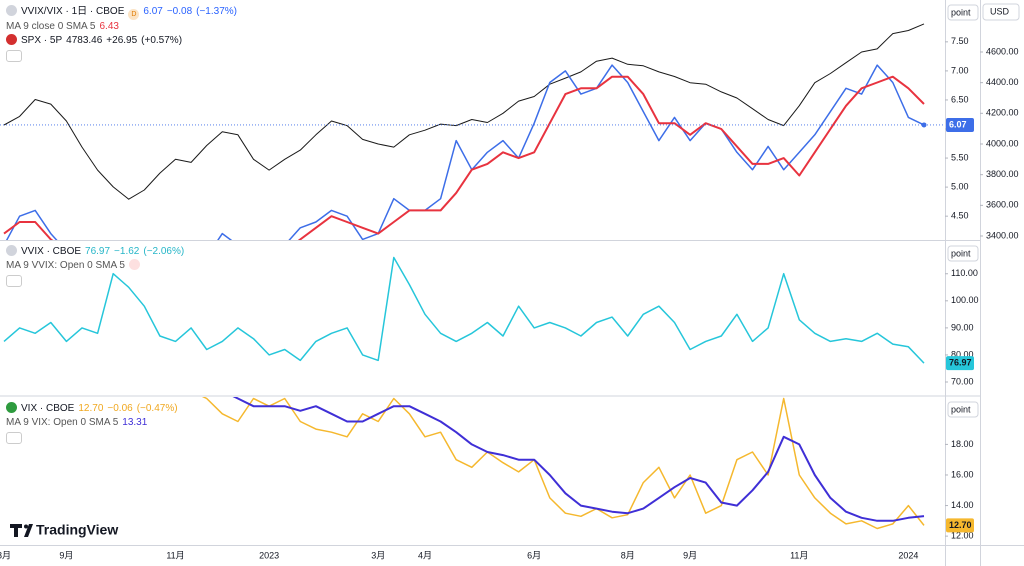 The image size is (1024, 566). Describe the element at coordinates (1002, 51) in the screenshot. I see `y2-tick-label: 4600.00` at that location.